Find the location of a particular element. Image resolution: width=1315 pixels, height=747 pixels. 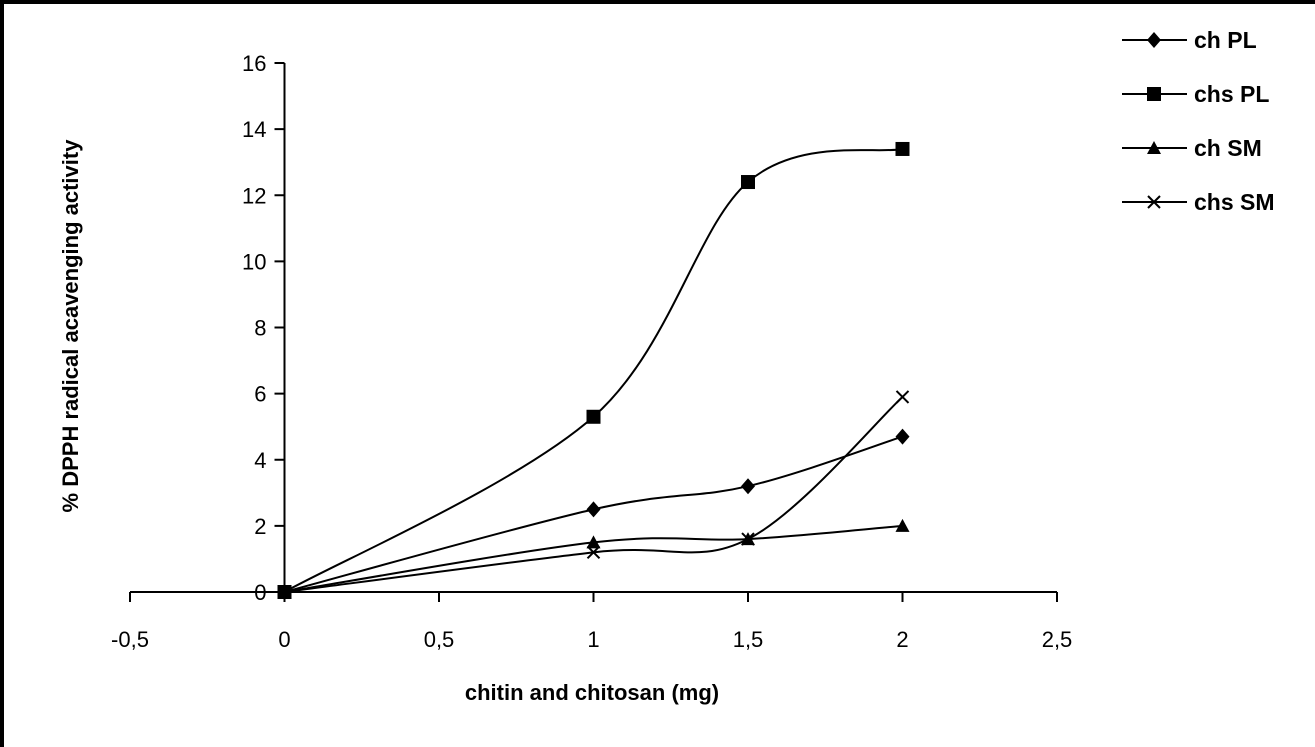

y-tick-label: 14 is located at coordinates (254, 129).